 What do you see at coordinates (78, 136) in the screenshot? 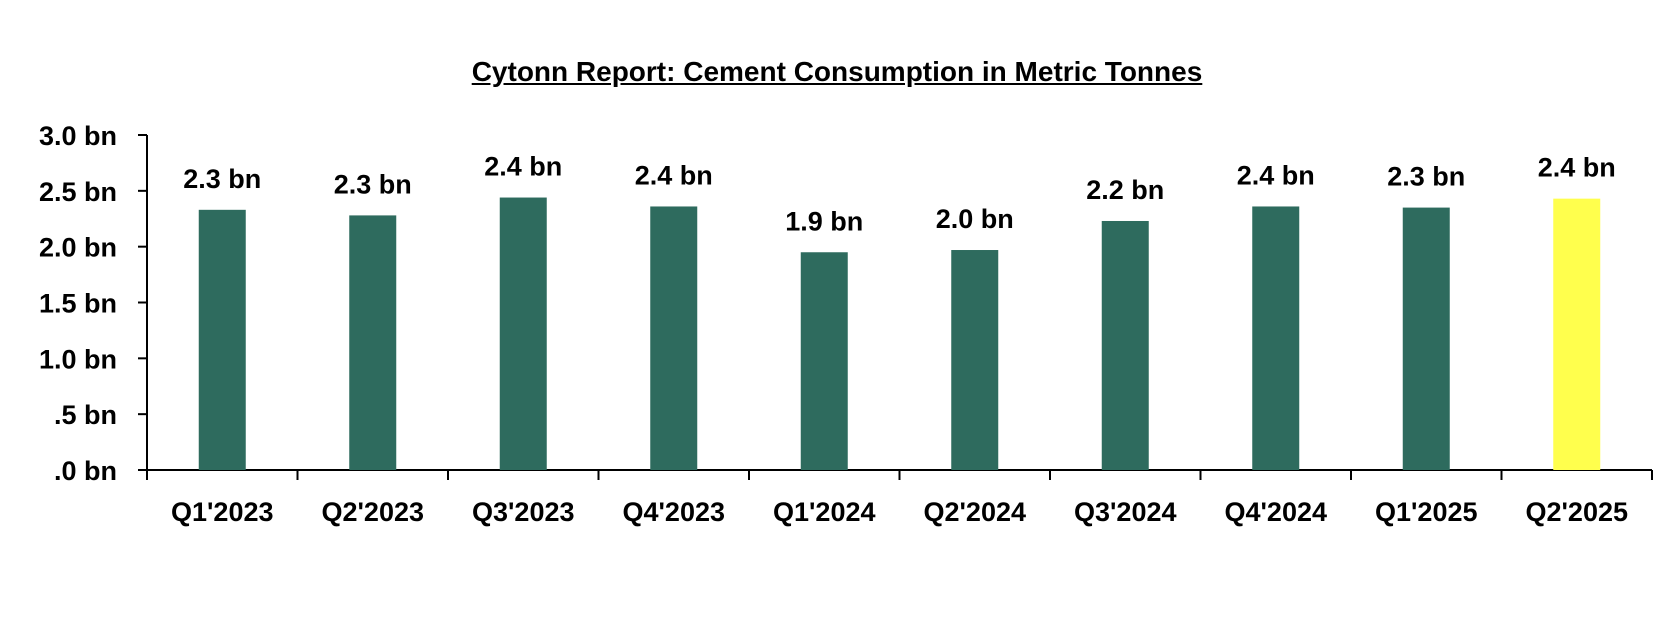
I see `y-tick-label: 3.0 bn` at bounding box center [78, 136].